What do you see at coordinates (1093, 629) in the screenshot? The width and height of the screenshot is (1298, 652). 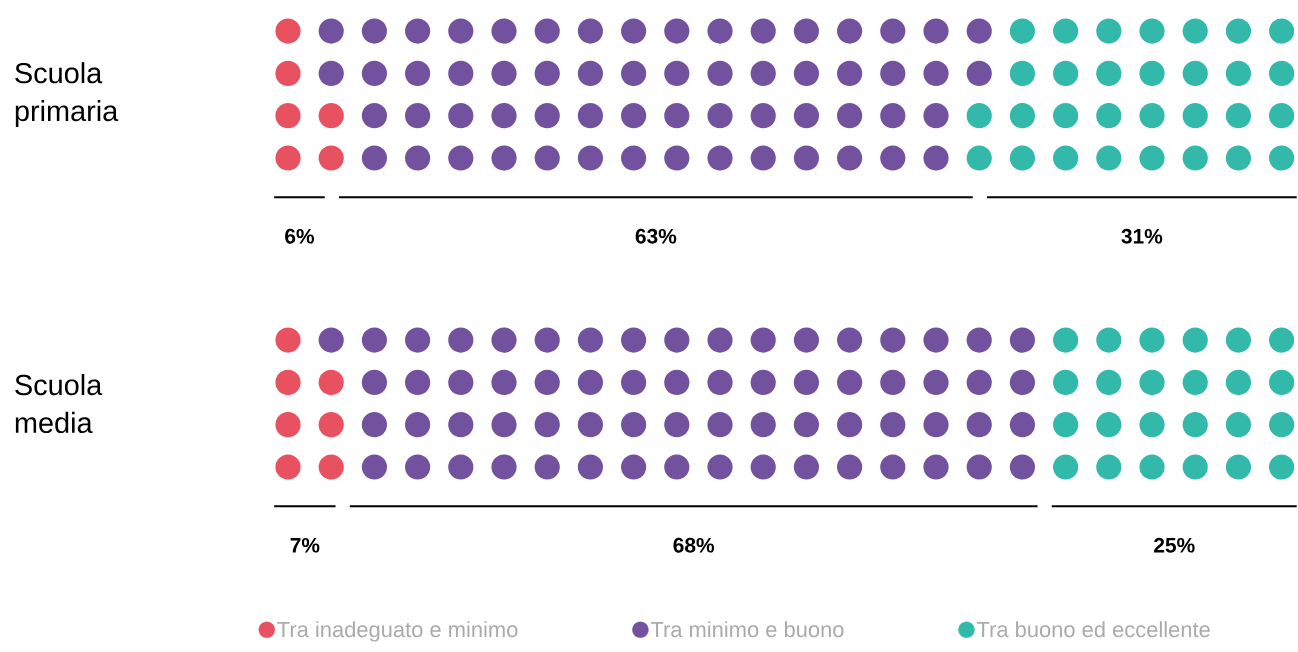 I see `category-label: Tra buono ed eccellente` at bounding box center [1093, 629].